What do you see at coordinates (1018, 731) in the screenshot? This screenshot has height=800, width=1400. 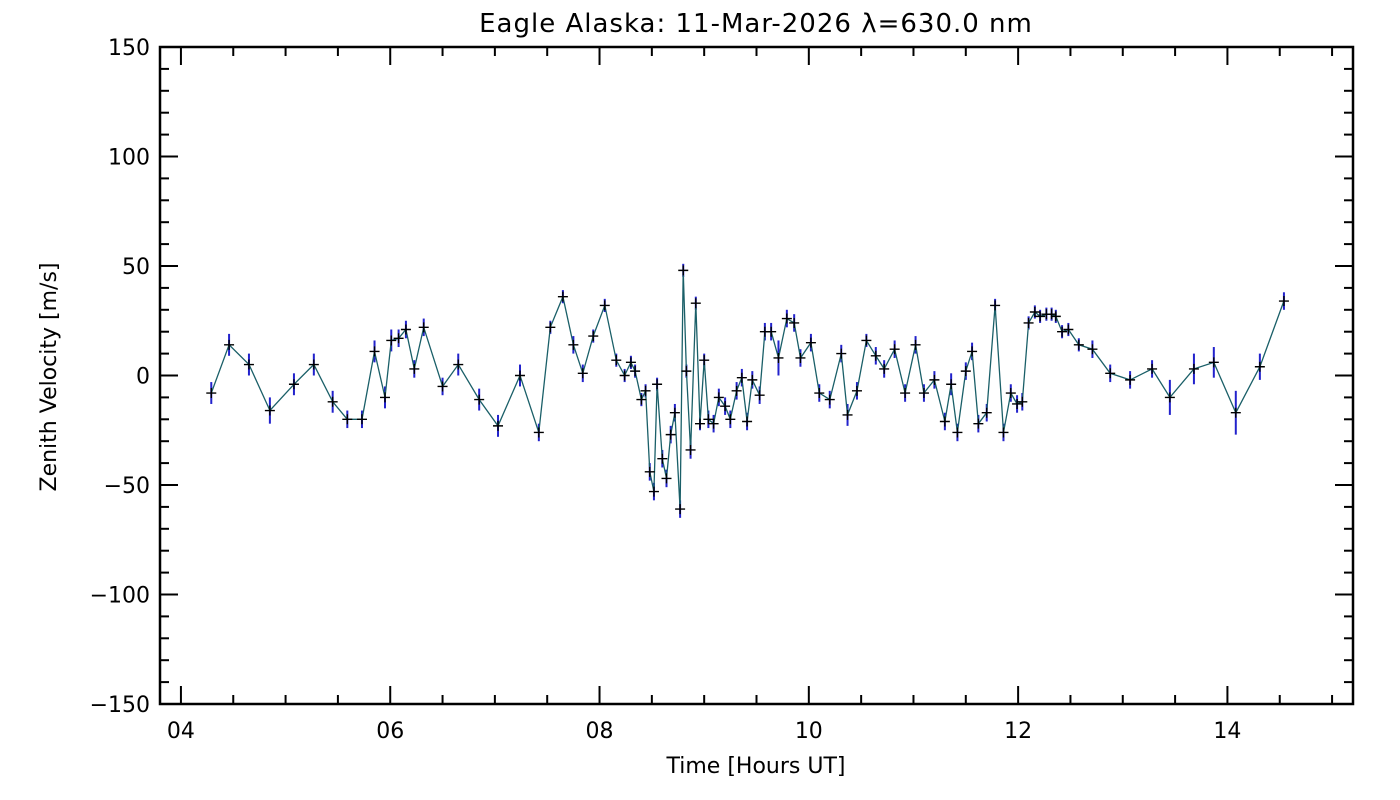 I see `x-tick-label: 12` at bounding box center [1018, 731].